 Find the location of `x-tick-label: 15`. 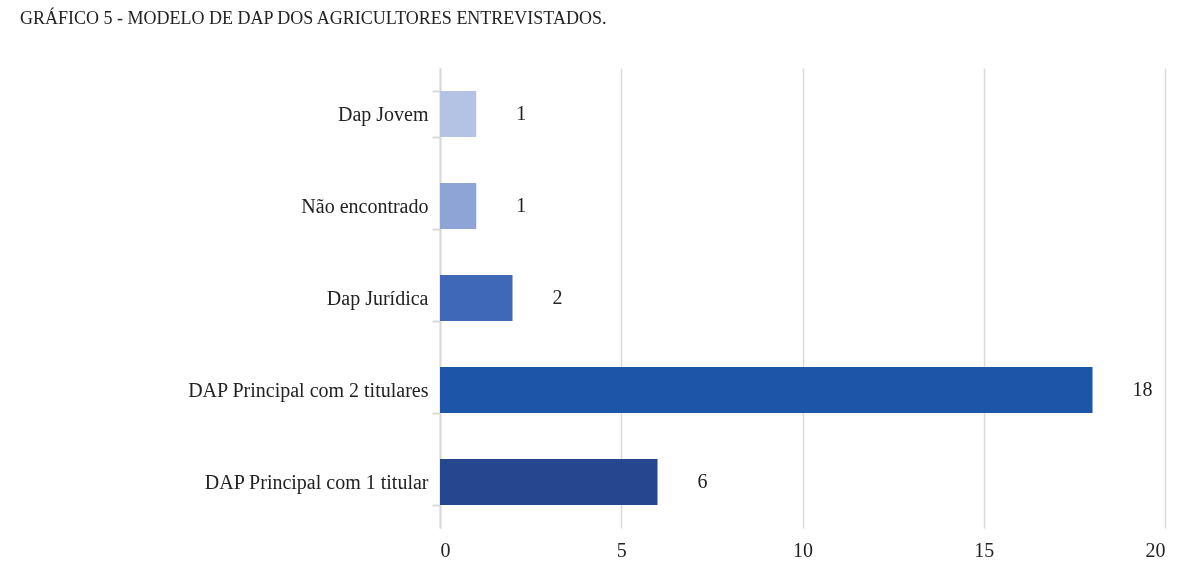

x-tick-label: 15 is located at coordinates (984, 549).